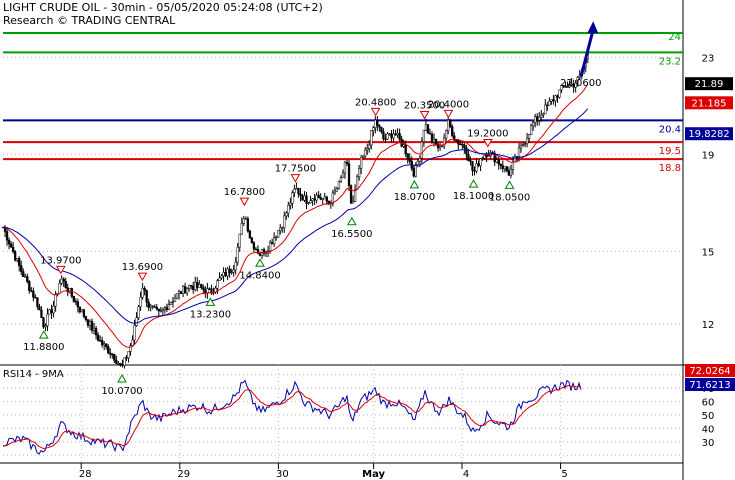  What do you see at coordinates (183, 474) in the screenshot?
I see `time-tick-label: 29` at bounding box center [183, 474].